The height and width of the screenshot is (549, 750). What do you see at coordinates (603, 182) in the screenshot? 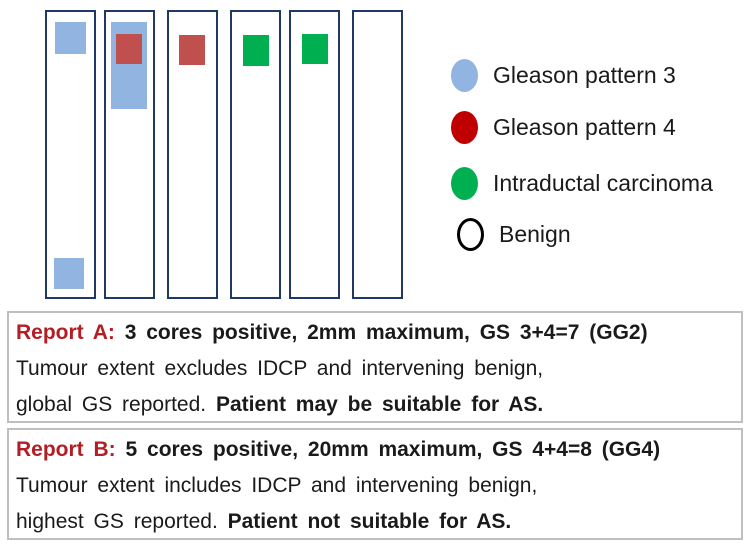
I see `legend-label: Intraductal carcinoma` at bounding box center [603, 182].